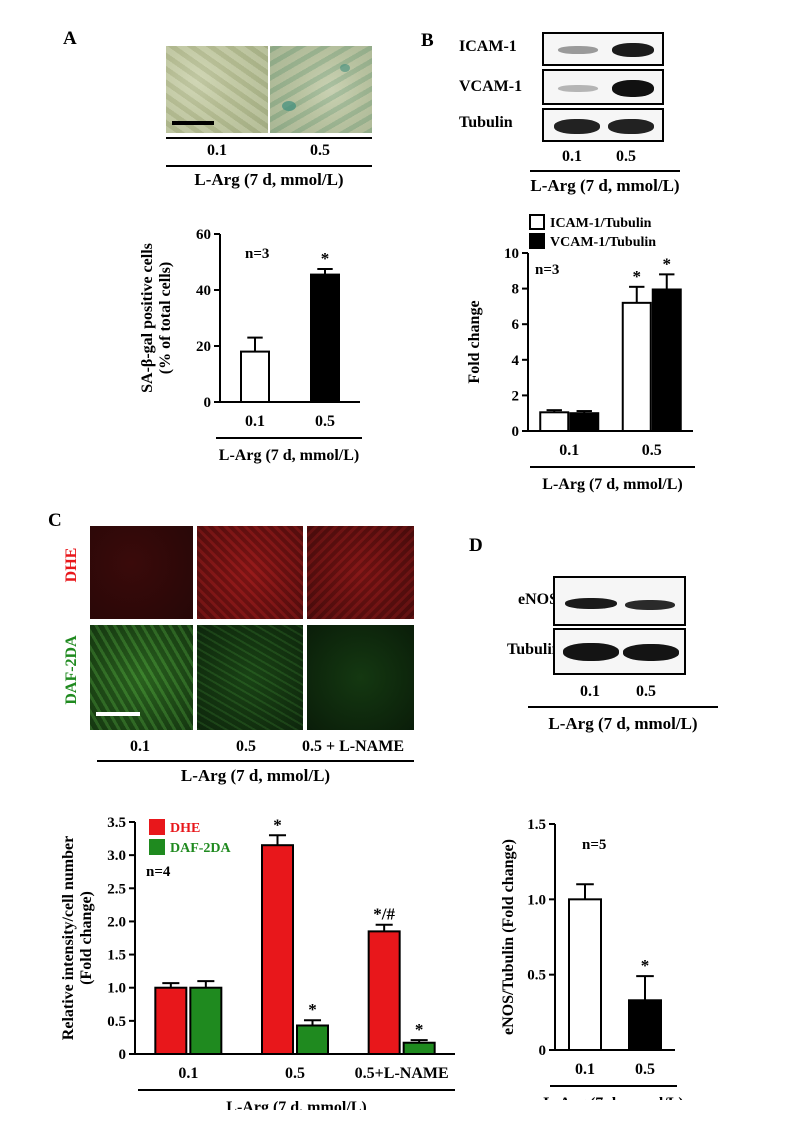 The width and height of the screenshot is (800, 1134). What do you see at coordinates (217, 150) in the screenshot?
I see `panel-a-micro-label-0: 0.1` at bounding box center [217, 150].